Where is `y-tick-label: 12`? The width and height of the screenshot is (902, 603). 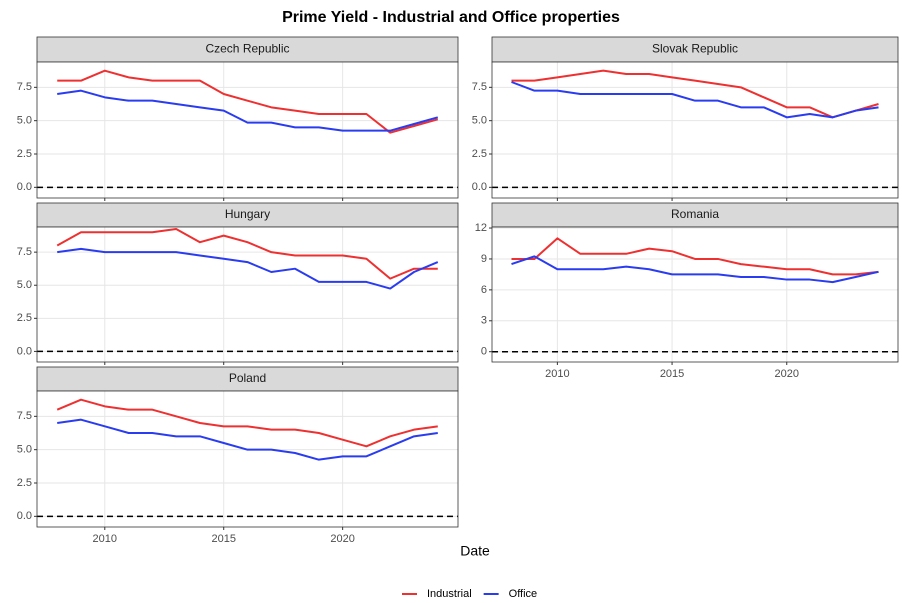 y-tick-label: 12 is located at coordinates (481, 228).